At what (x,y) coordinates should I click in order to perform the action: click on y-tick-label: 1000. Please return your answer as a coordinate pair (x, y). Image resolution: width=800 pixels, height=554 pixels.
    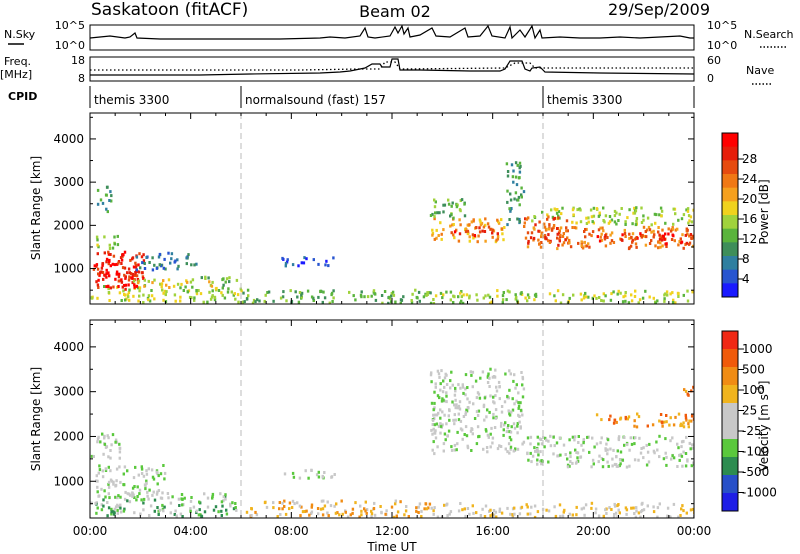
    Looking at the image, I should click on (68, 269).